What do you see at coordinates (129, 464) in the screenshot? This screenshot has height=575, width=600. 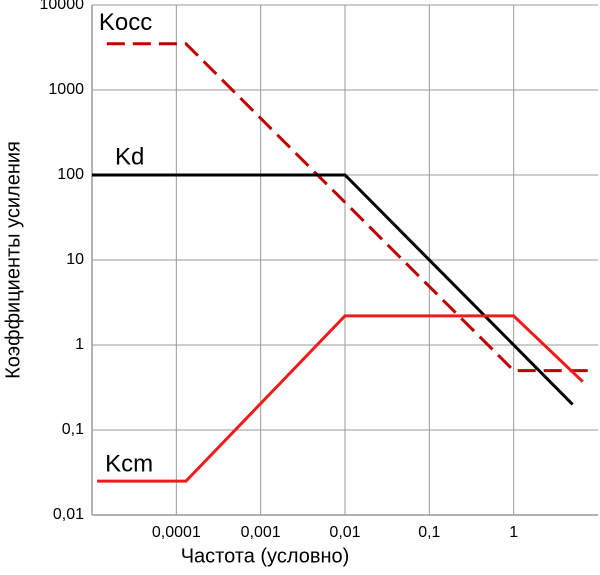 I see `series-label: Kcm` at bounding box center [129, 464].